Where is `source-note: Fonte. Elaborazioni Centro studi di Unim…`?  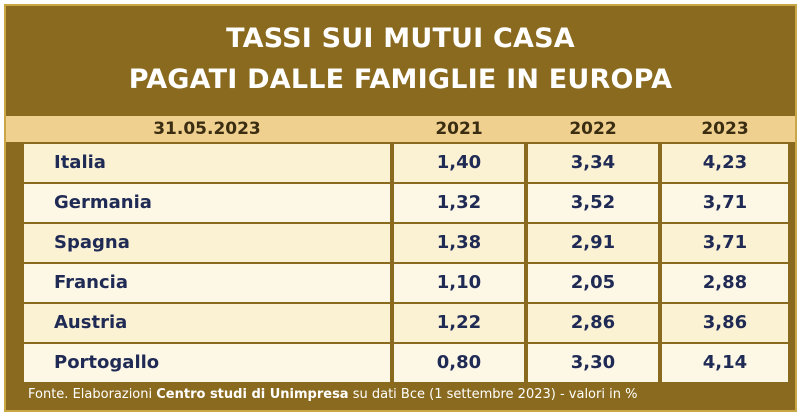 source-note: Fonte. Elaborazioni Centro studi di Unim… is located at coordinates (400, 395).